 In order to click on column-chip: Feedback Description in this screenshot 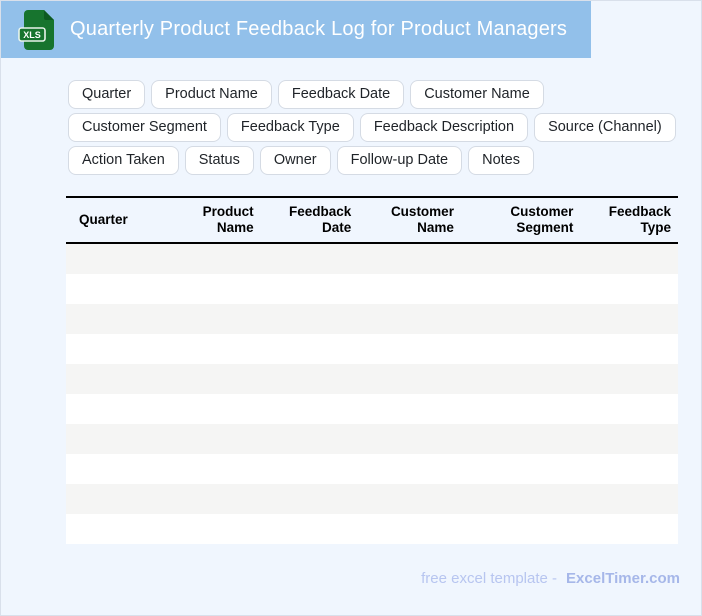, I will do `click(444, 127)`.